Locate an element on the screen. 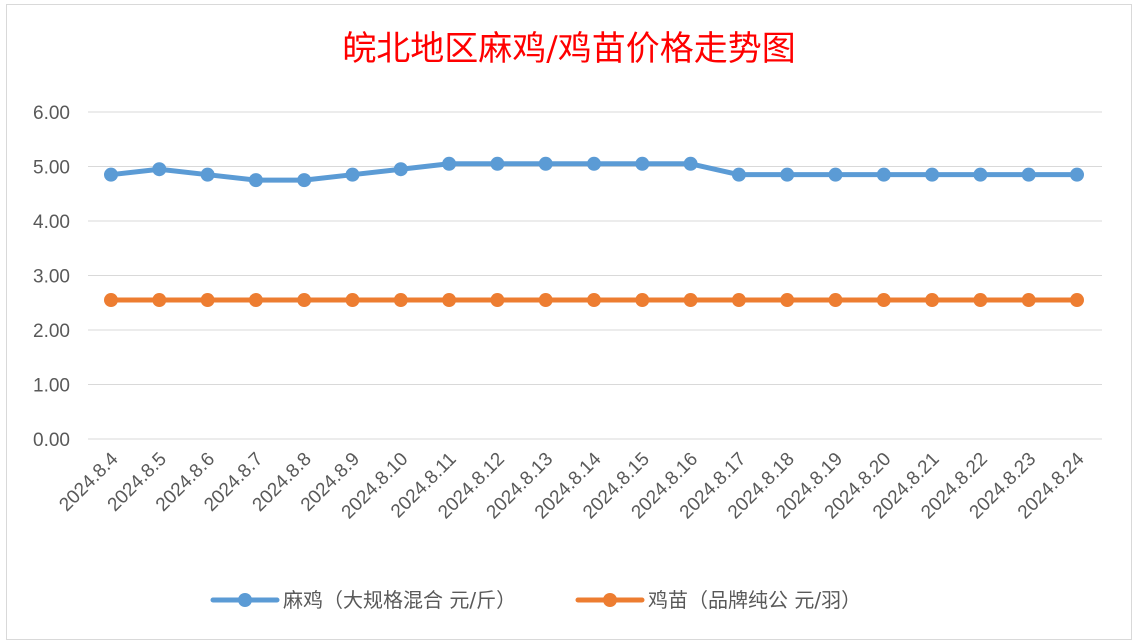 Image resolution: width=1138 pixels, height=644 pixels. y-tick-label: 2.00 is located at coordinates (51, 331).